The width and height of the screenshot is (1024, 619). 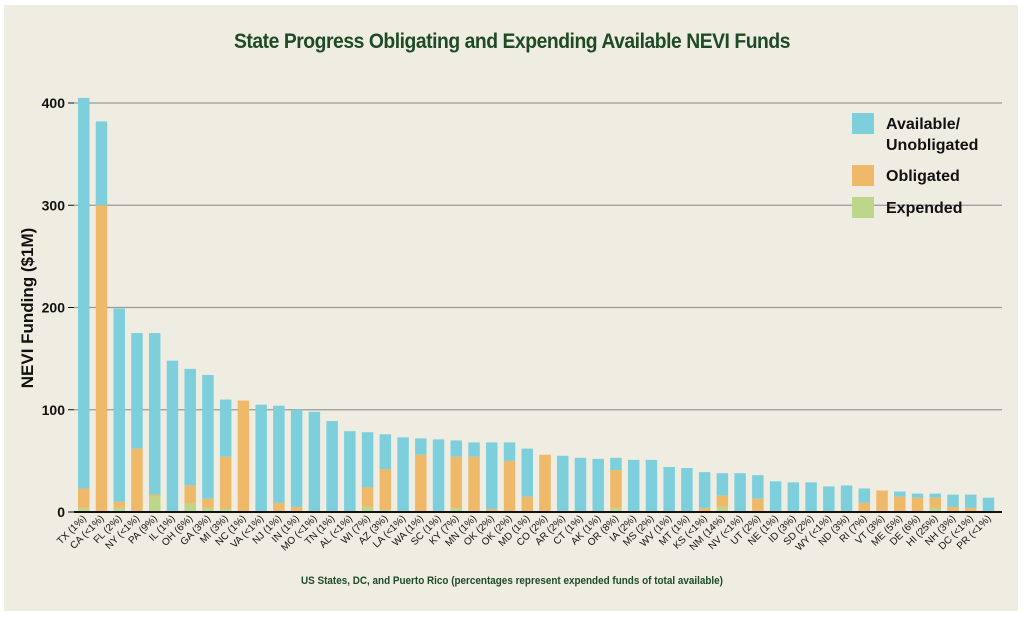 What do you see at coordinates (932, 145) in the screenshot?
I see `legend-label: Unobligated` at bounding box center [932, 145].